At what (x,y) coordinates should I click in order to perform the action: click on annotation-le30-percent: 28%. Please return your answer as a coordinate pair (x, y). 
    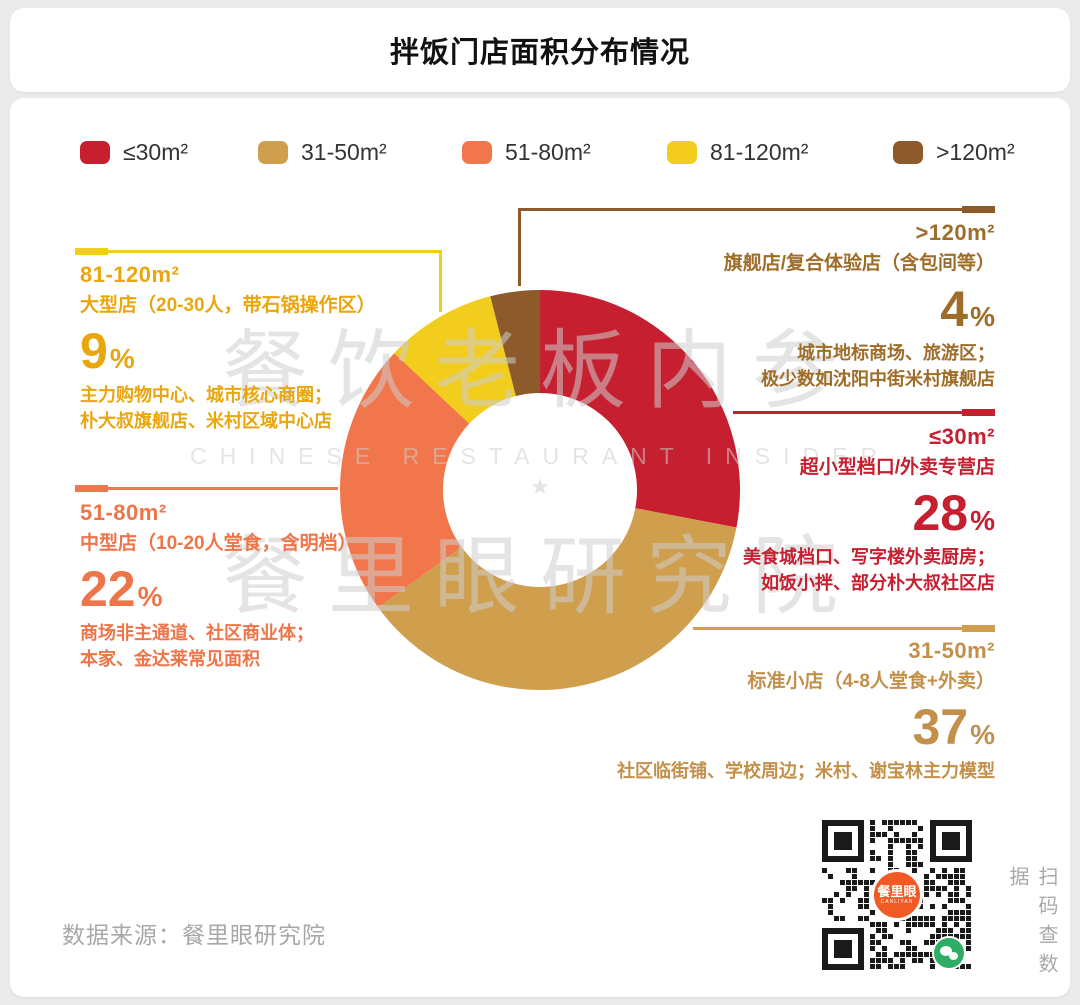
    Looking at the image, I should click on (785, 513).